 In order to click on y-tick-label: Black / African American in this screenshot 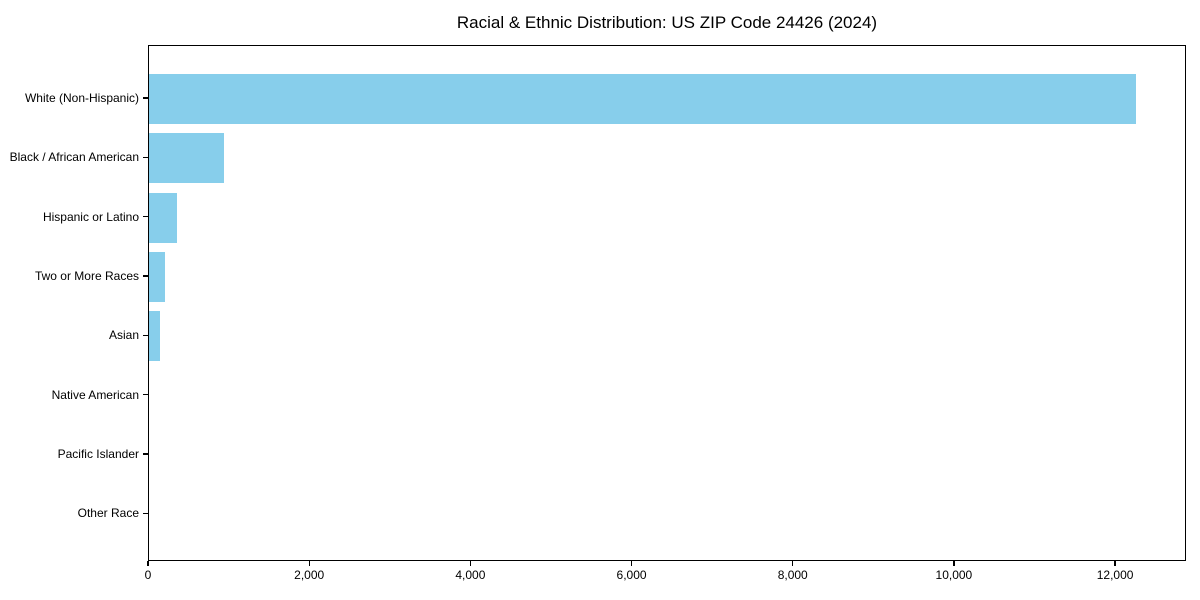, I will do `click(74, 157)`.